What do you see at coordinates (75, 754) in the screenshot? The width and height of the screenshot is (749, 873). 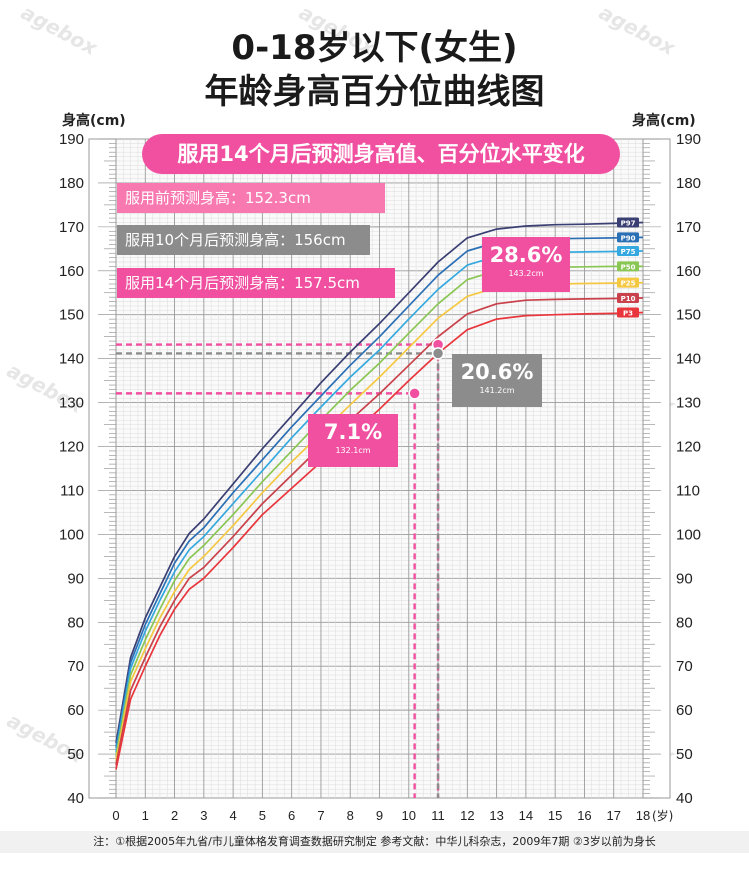 I see `y-tick-label-left: 50` at bounding box center [75, 754].